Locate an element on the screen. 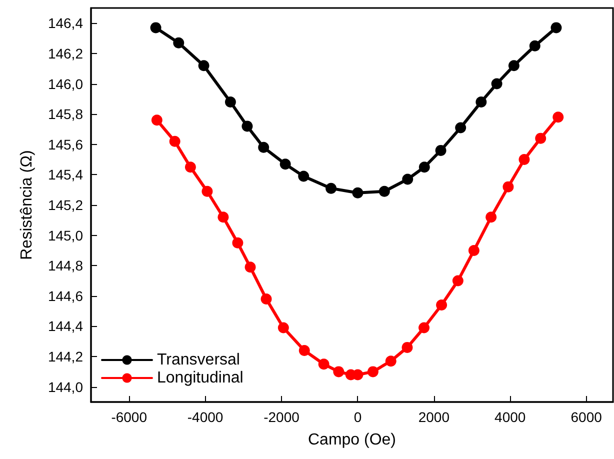  y-tick-label: 144,2 is located at coordinates (66, 356).